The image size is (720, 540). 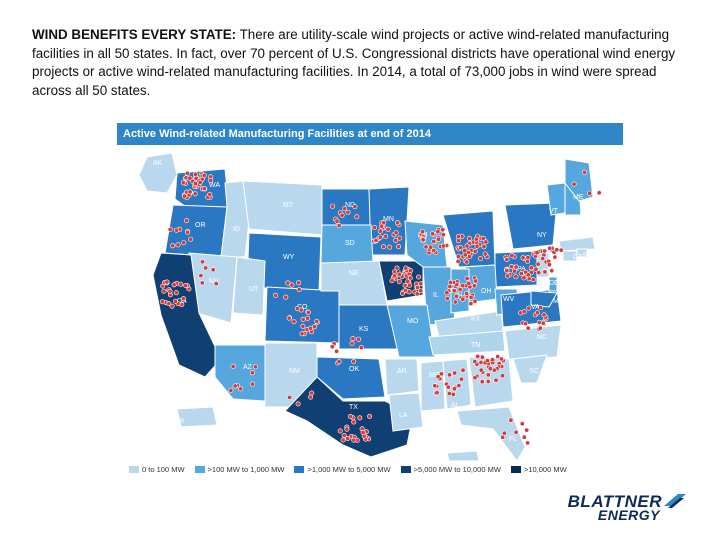 What do you see at coordinates (158, 163) in the screenshot?
I see `state-label-ak: AK` at bounding box center [158, 163].